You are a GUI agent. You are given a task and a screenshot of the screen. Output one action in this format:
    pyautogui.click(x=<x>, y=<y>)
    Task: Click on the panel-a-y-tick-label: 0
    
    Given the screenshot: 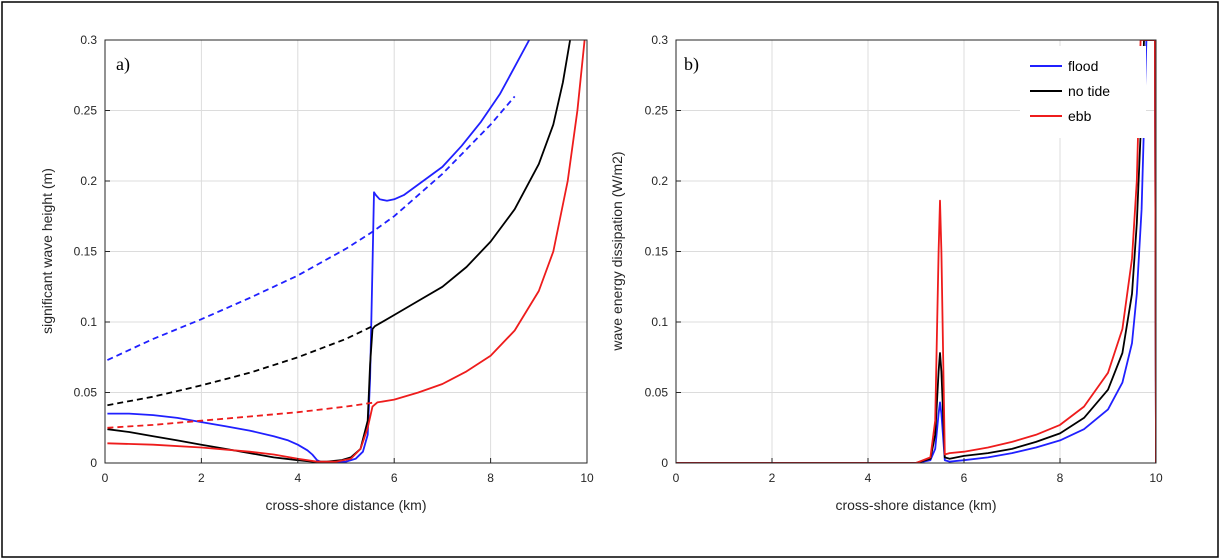 What is the action you would take?
    pyautogui.click(x=93, y=463)
    